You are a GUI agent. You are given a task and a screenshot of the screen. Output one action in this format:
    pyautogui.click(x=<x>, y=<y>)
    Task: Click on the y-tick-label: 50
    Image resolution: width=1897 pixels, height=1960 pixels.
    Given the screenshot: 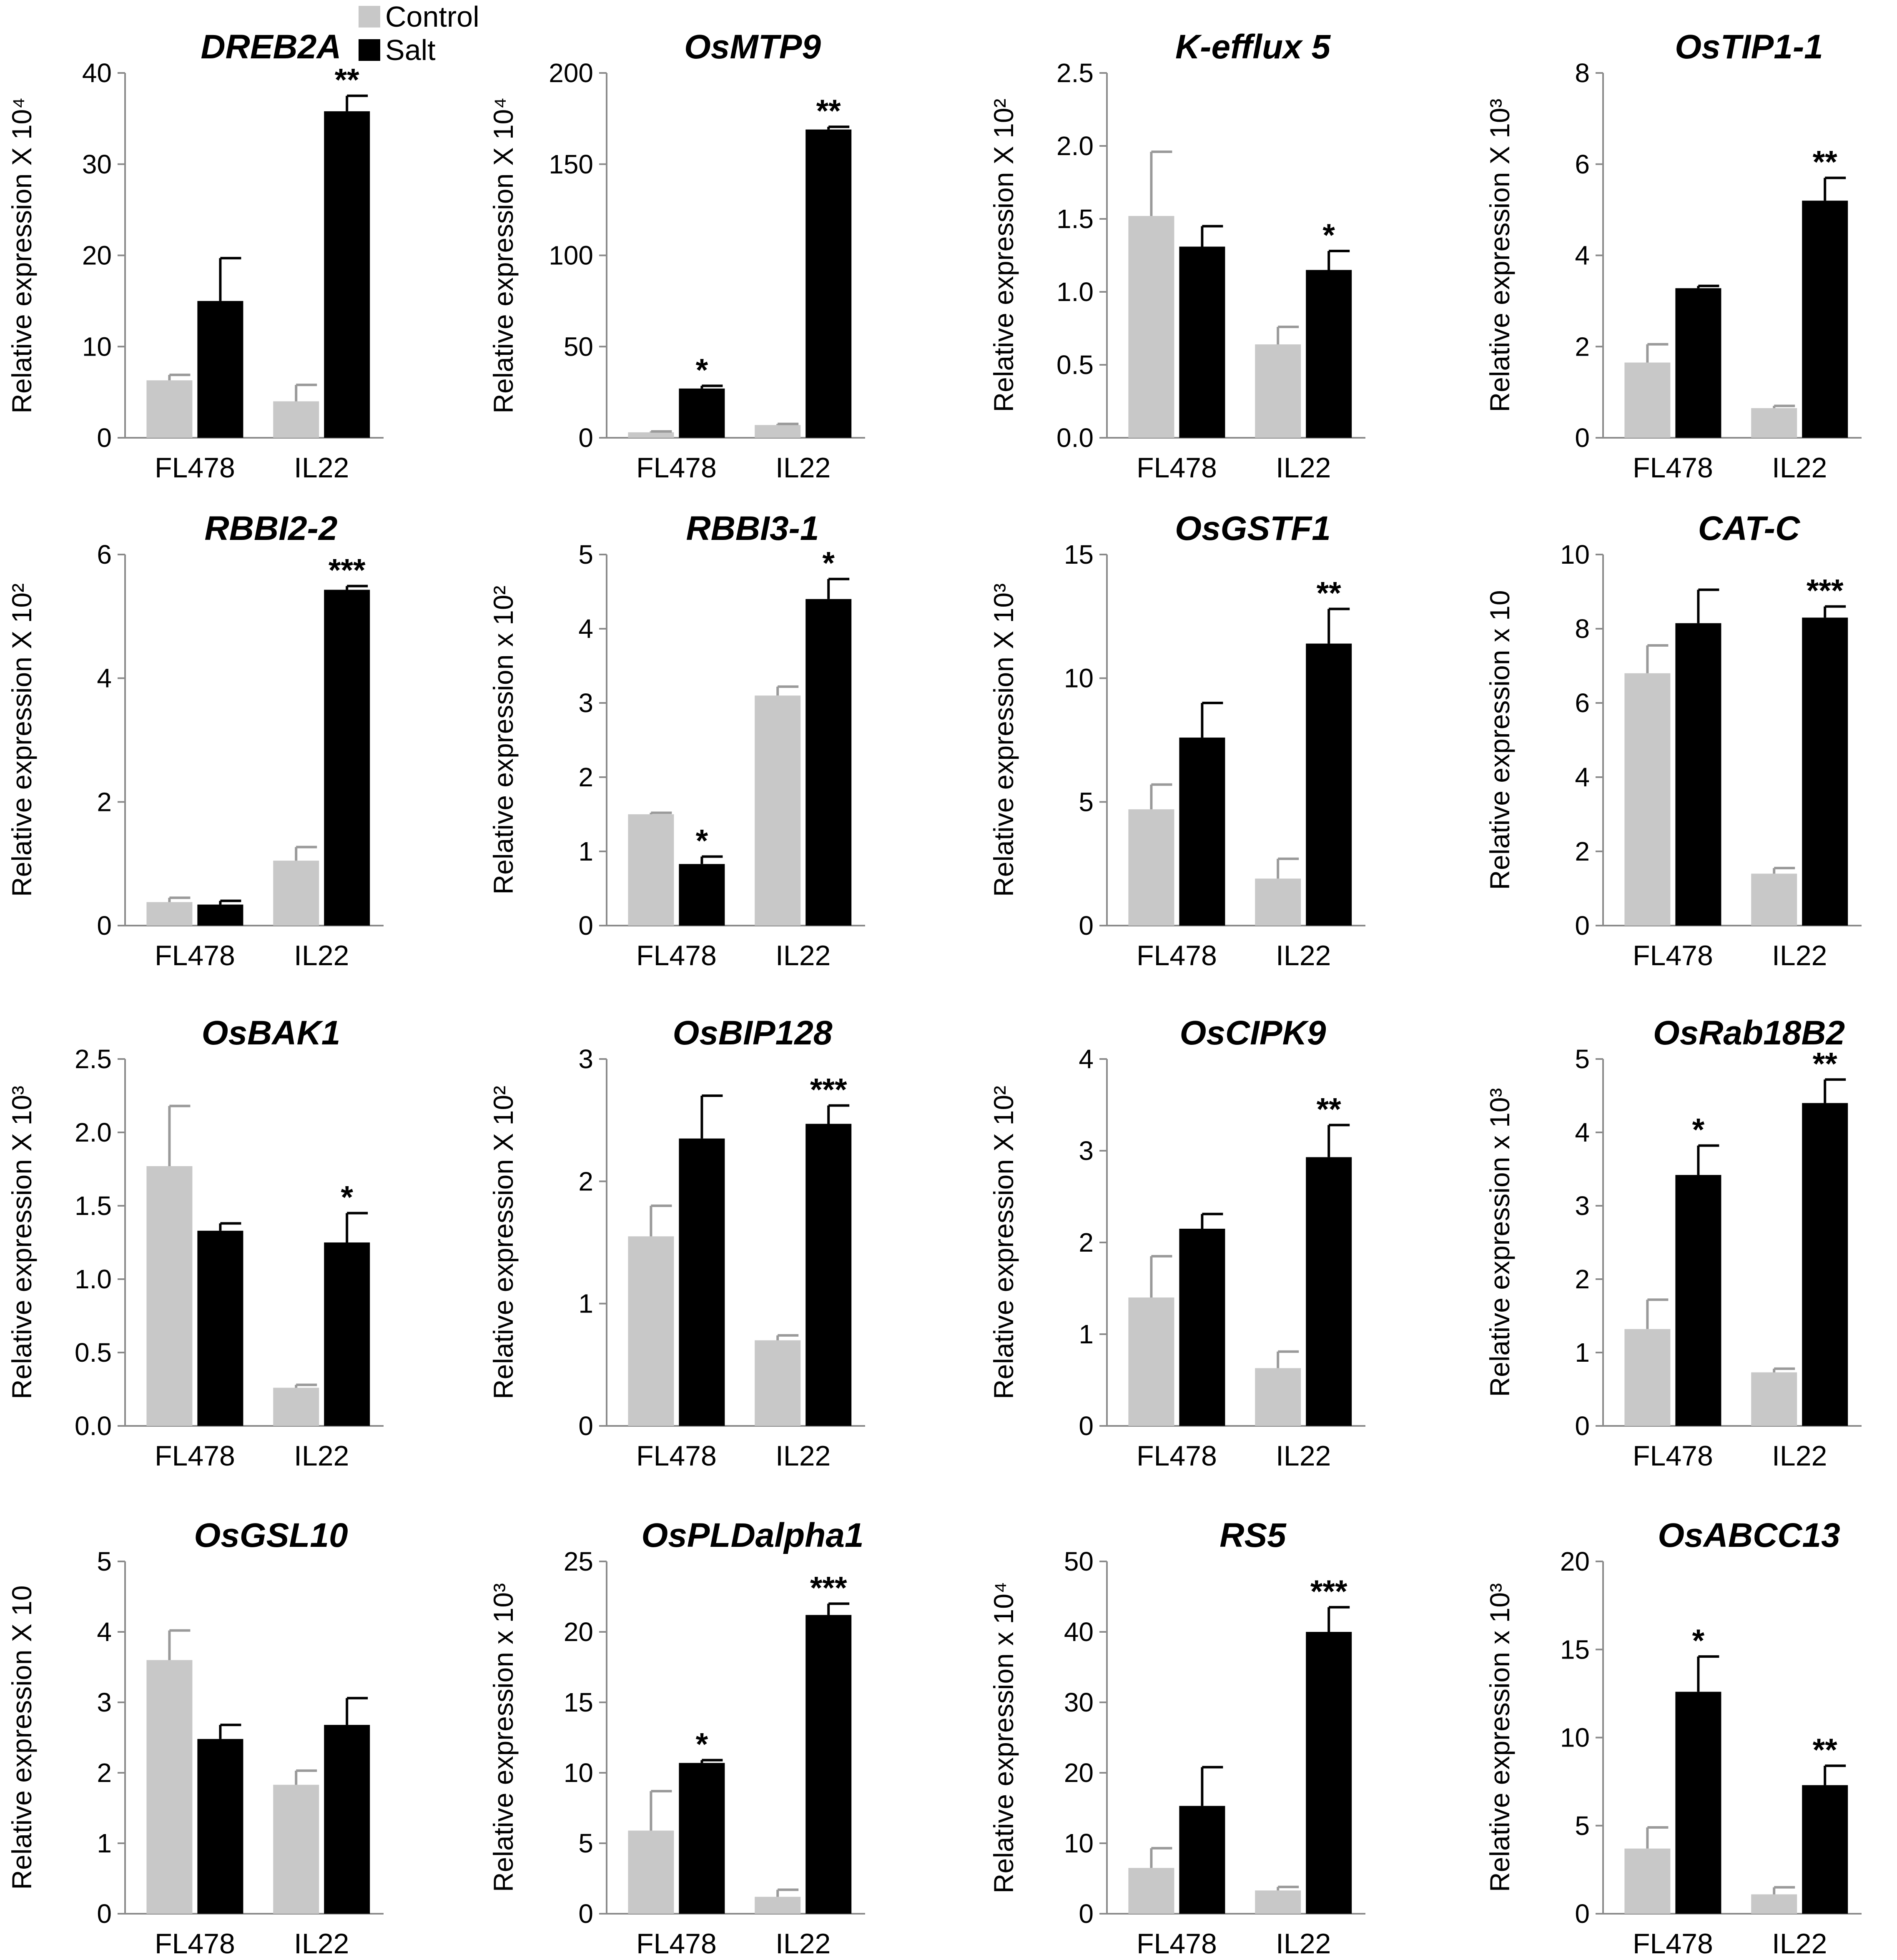 What is the action you would take?
    pyautogui.click(x=1079, y=1561)
    